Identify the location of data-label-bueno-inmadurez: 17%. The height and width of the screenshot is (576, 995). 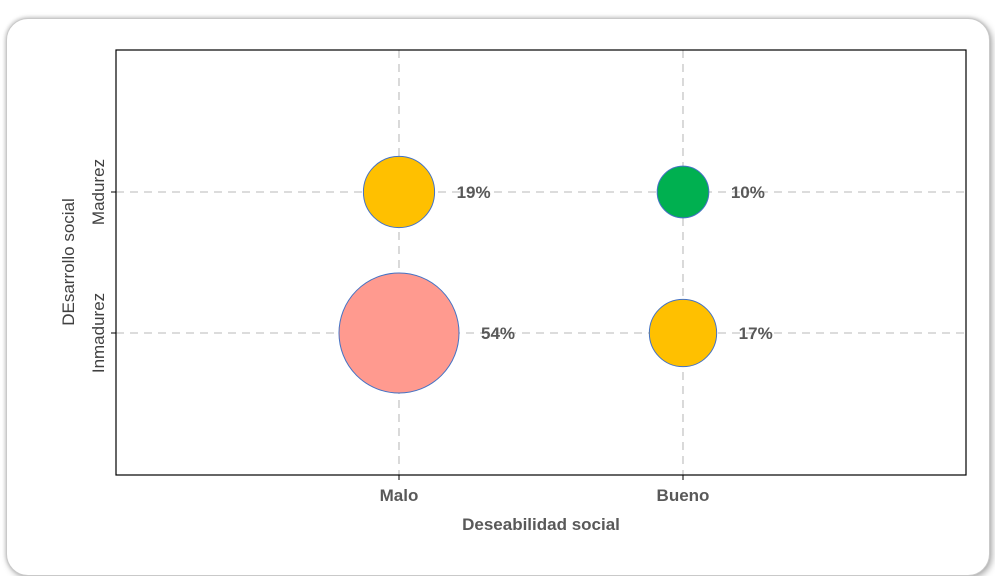
(756, 333).